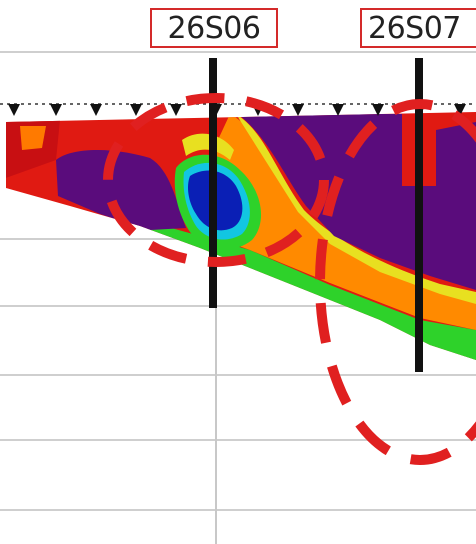 Image resolution: width=476 pixels, height=544 pixels. Describe the element at coordinates (33, 138) in the screenshot. I see `orange-left-patch` at that location.